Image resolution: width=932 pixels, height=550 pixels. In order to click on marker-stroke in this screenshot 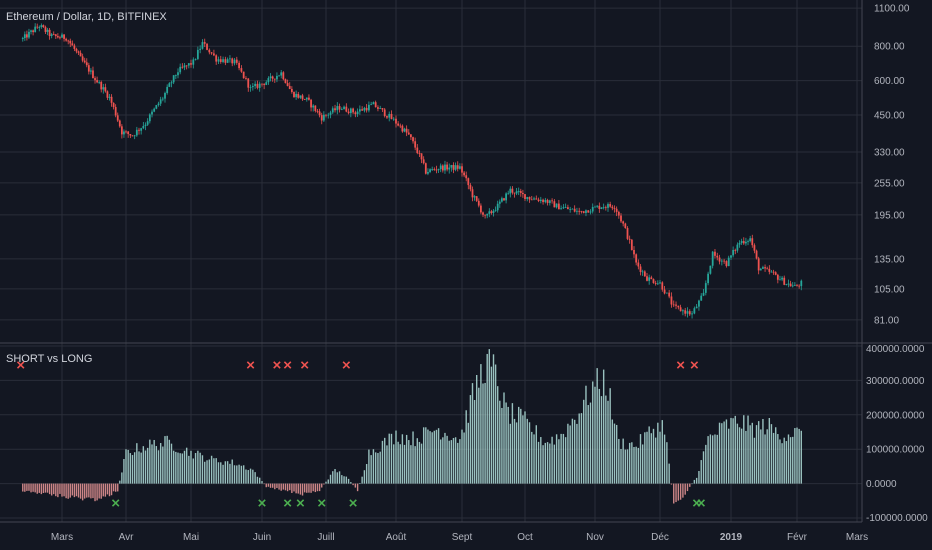, I will do `click(277, 365)`.